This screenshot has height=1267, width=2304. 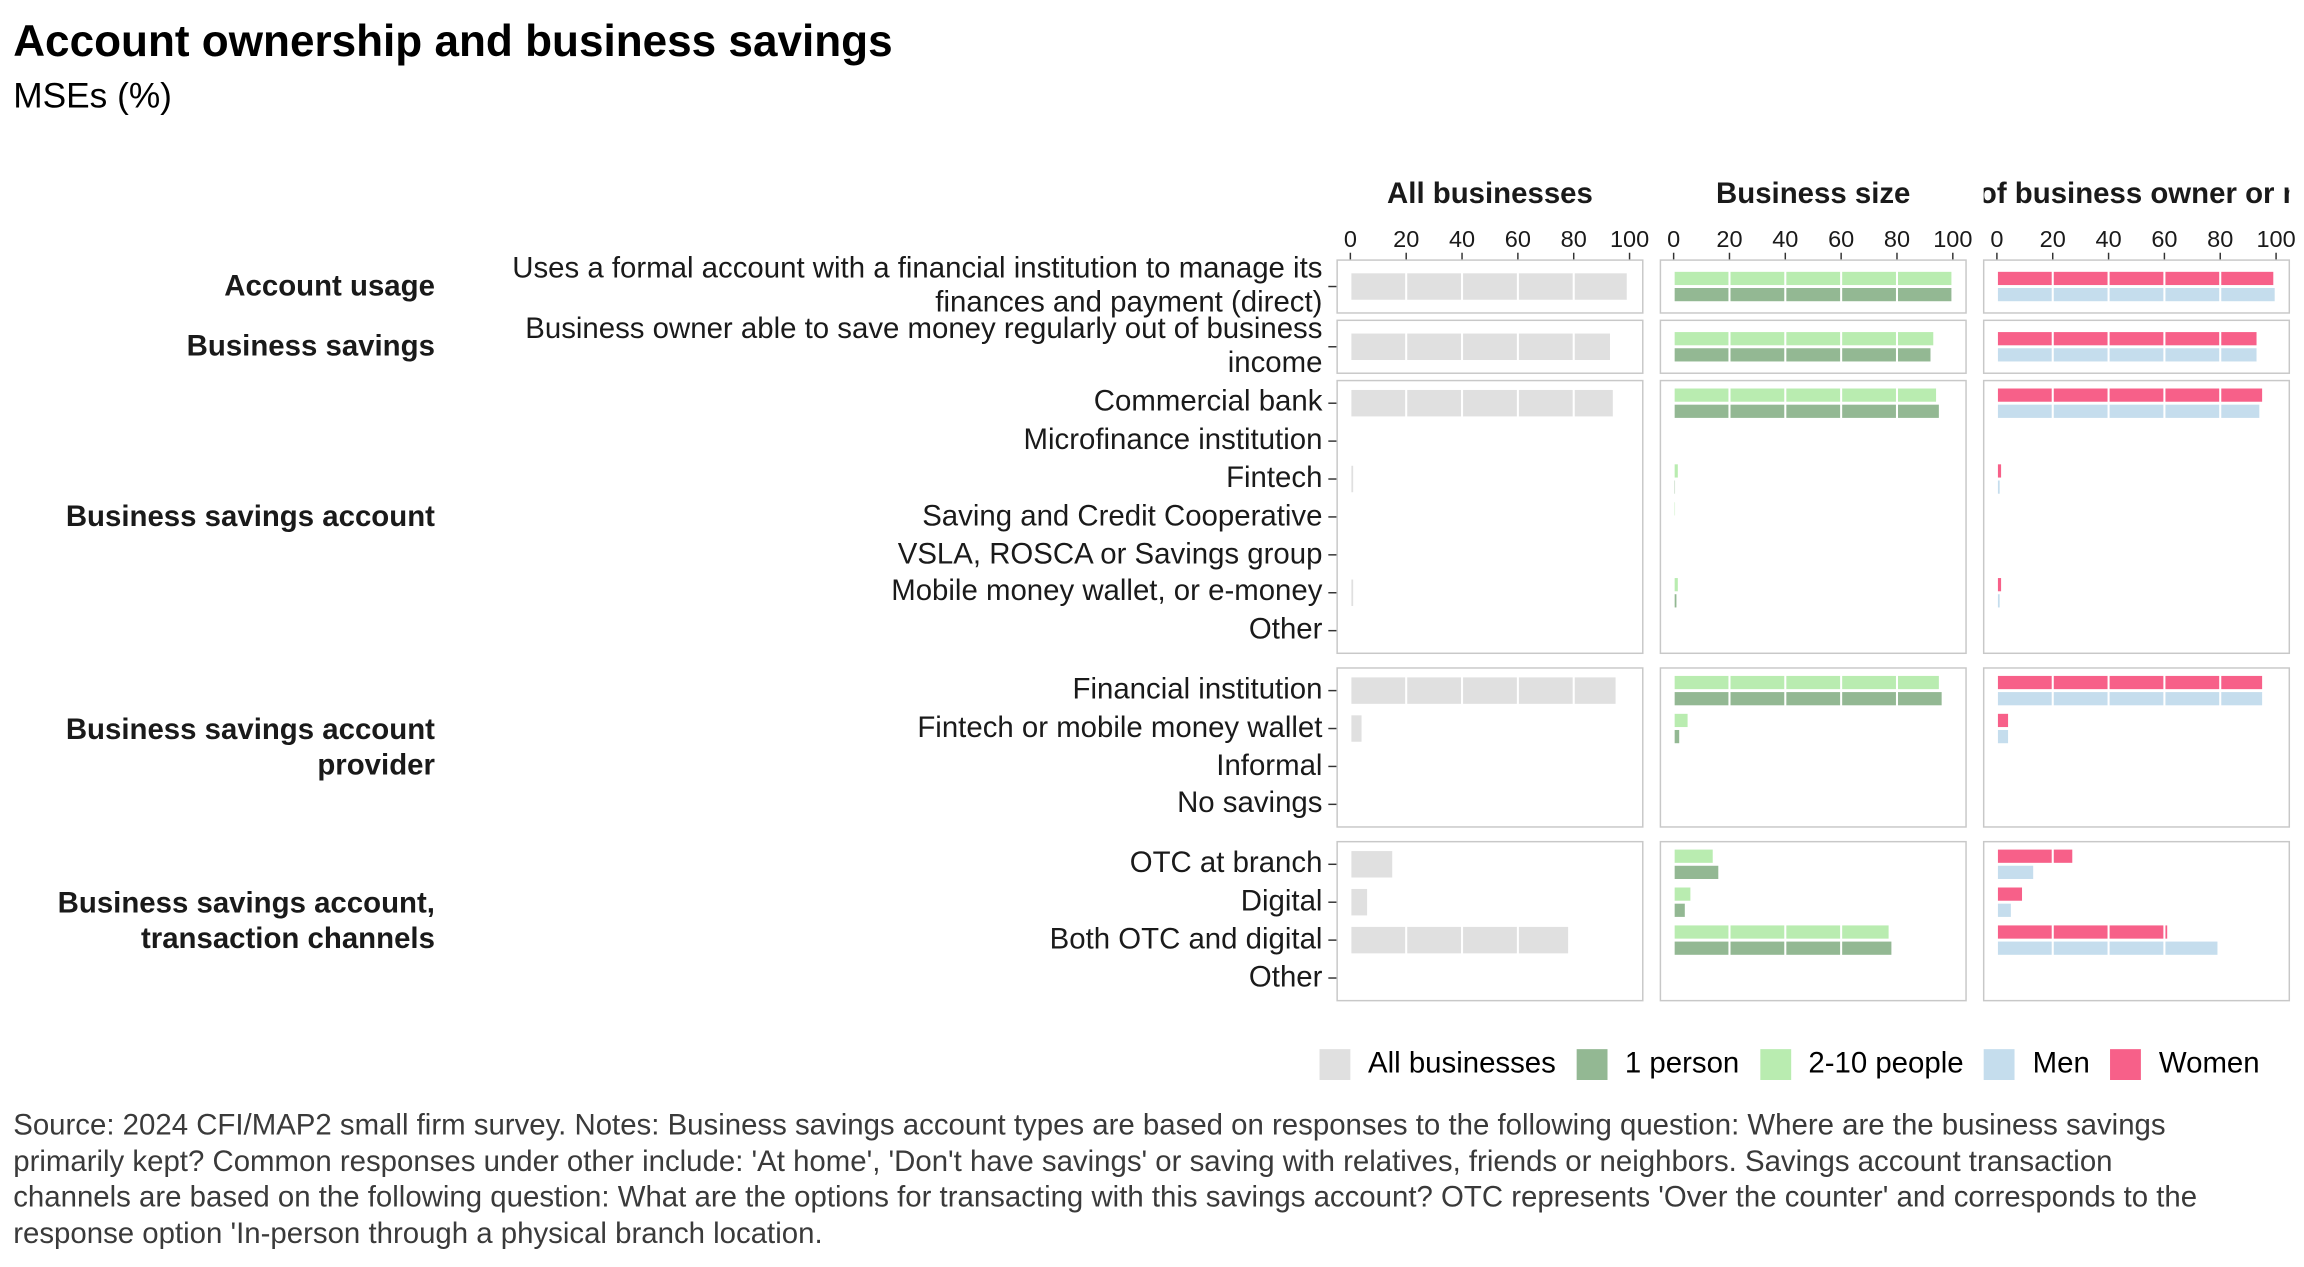 What do you see at coordinates (1285, 630) in the screenshot?
I see `category-label: Other` at bounding box center [1285, 630].